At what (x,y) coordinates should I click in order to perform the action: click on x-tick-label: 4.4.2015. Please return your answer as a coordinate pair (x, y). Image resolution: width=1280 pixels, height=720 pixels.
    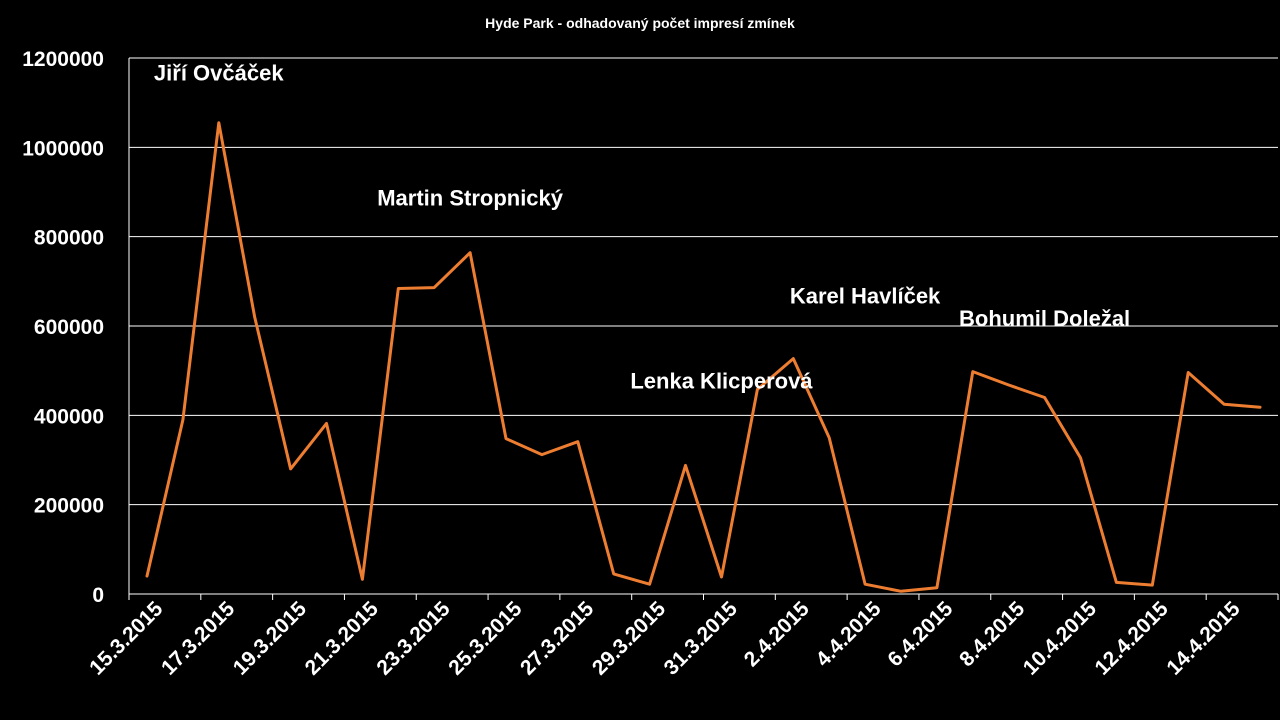
    Looking at the image, I should click on (849, 634).